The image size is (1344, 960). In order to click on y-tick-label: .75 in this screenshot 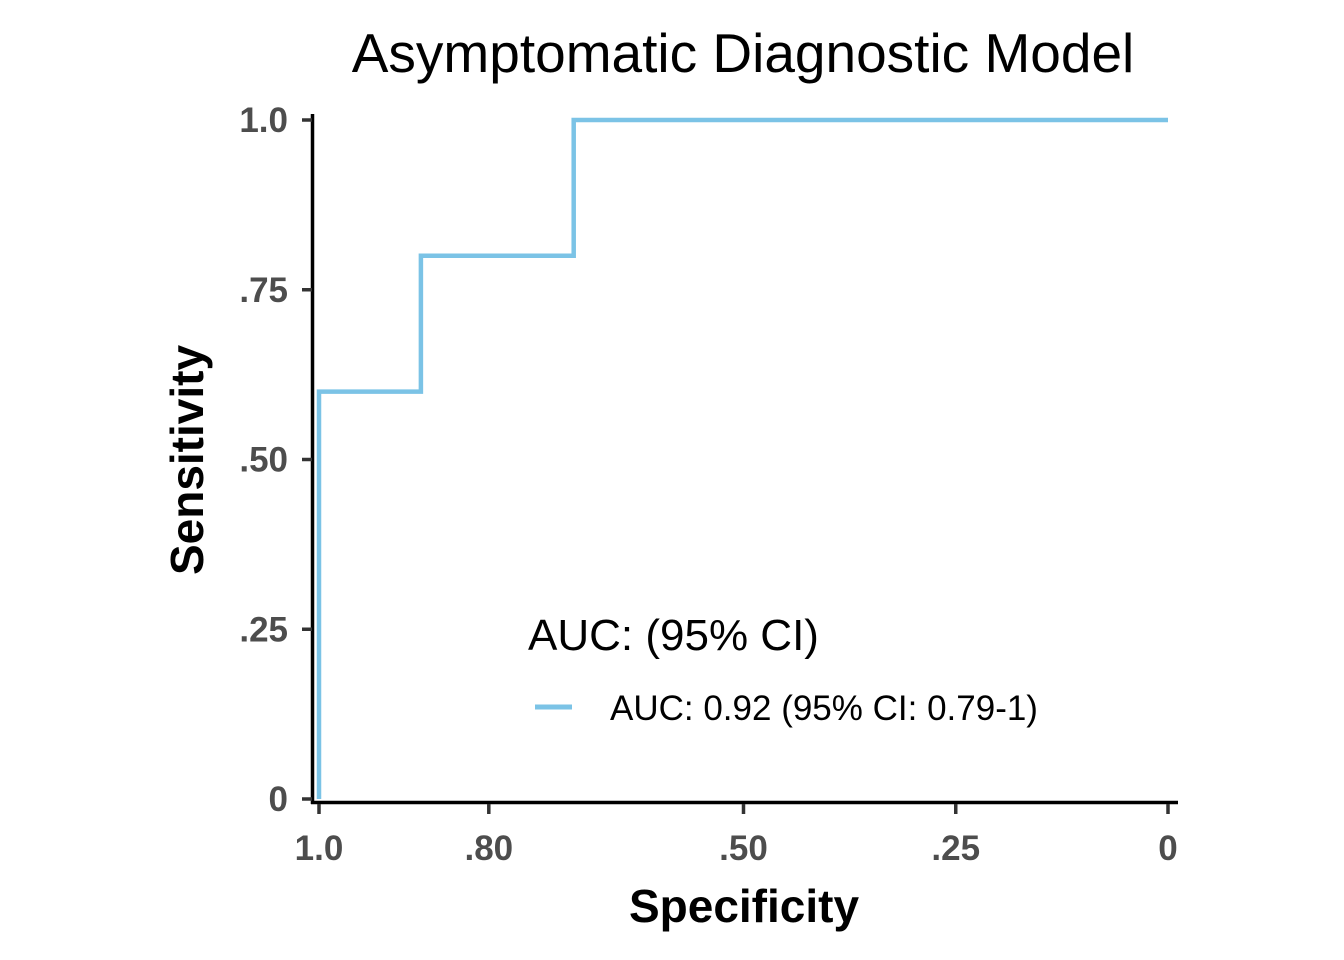, I will do `click(263, 290)`.